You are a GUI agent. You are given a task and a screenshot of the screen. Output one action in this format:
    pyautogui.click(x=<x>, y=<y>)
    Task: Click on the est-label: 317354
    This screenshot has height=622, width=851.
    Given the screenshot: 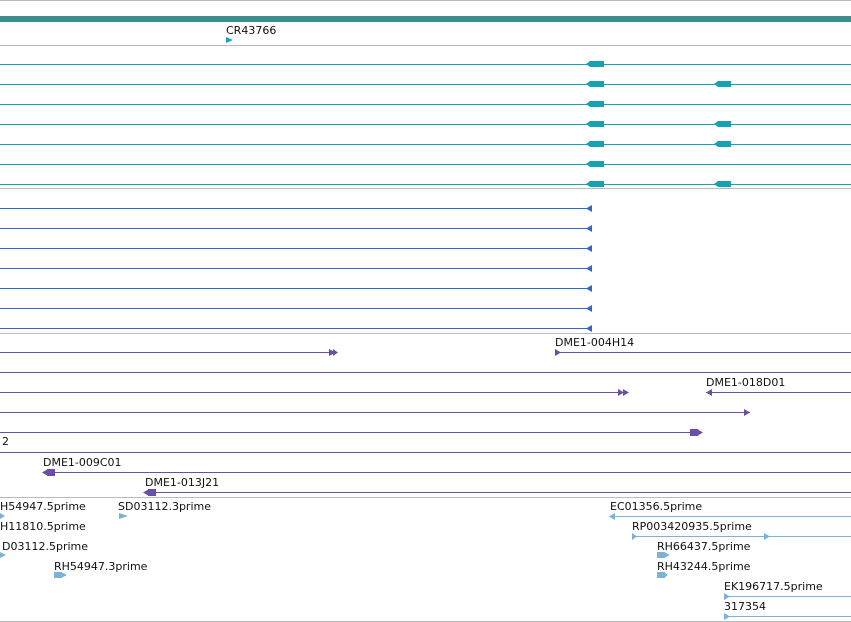 What is the action you would take?
    pyautogui.click(x=745, y=606)
    